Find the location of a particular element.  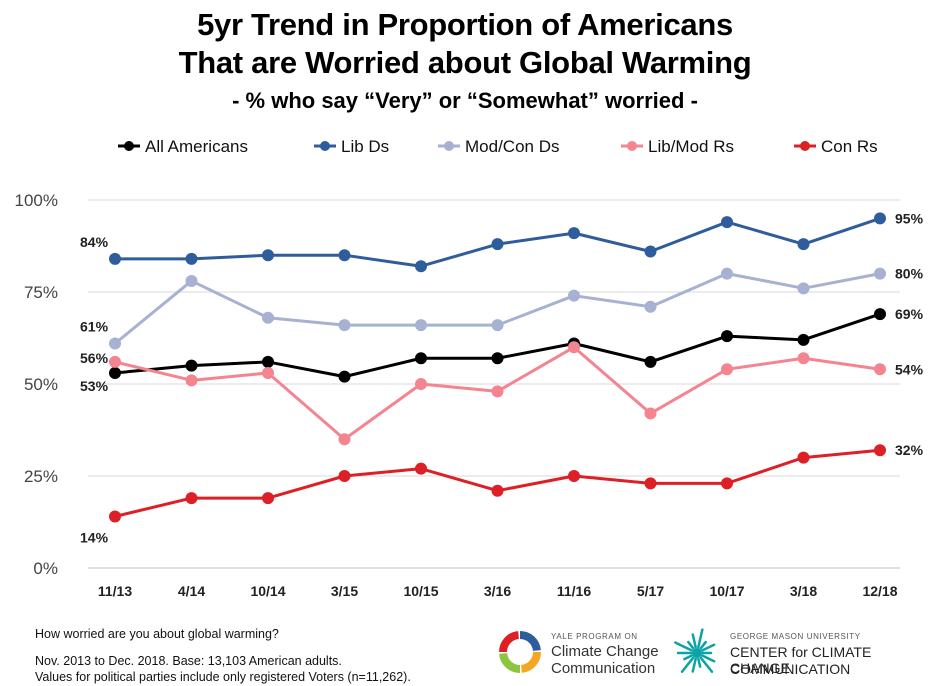

gmu-logo-core is located at coordinates (697, 653).